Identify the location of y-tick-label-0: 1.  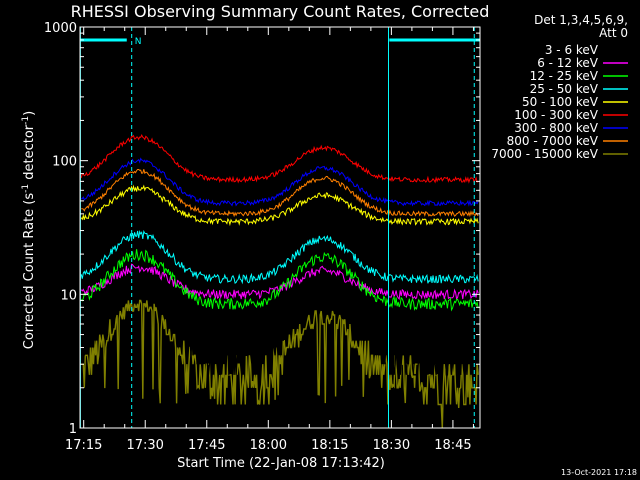
(73, 429).